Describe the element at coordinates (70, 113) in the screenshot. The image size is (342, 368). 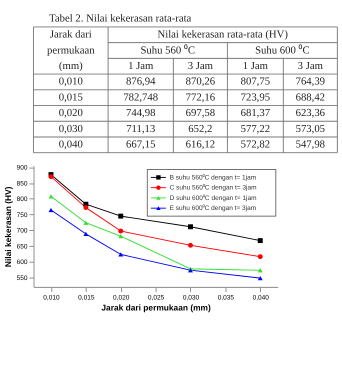
I see `text: 0,020` at that location.